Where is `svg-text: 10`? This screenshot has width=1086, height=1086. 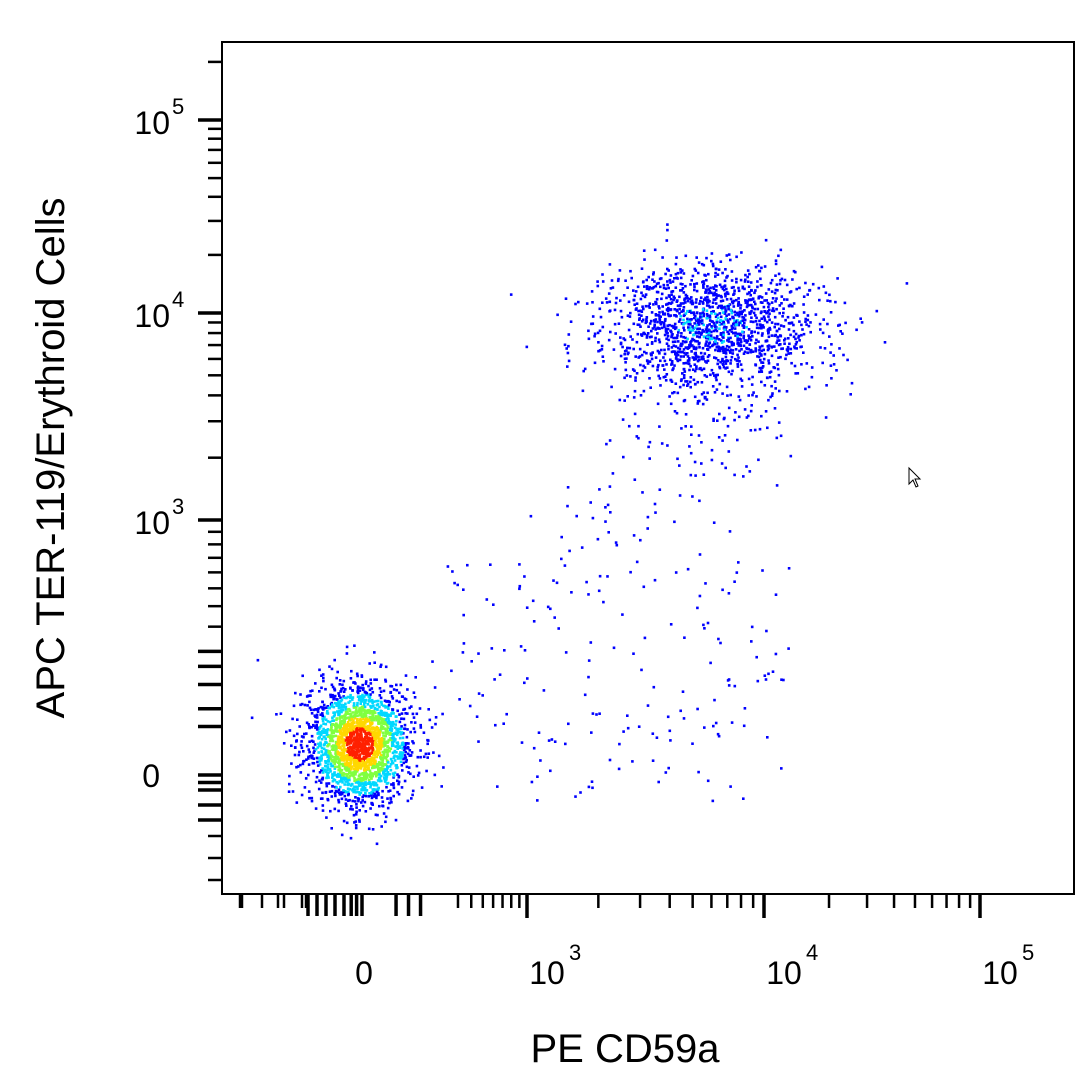 svg-text: 10 is located at coordinates (1000, 973).